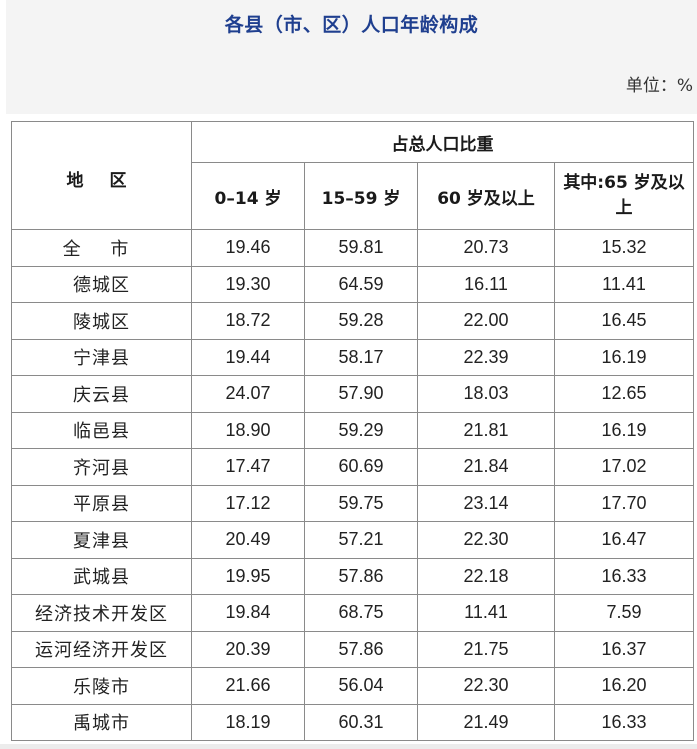  What do you see at coordinates (361, 357) in the screenshot?
I see `value-cell: 58.17` at bounding box center [361, 357].